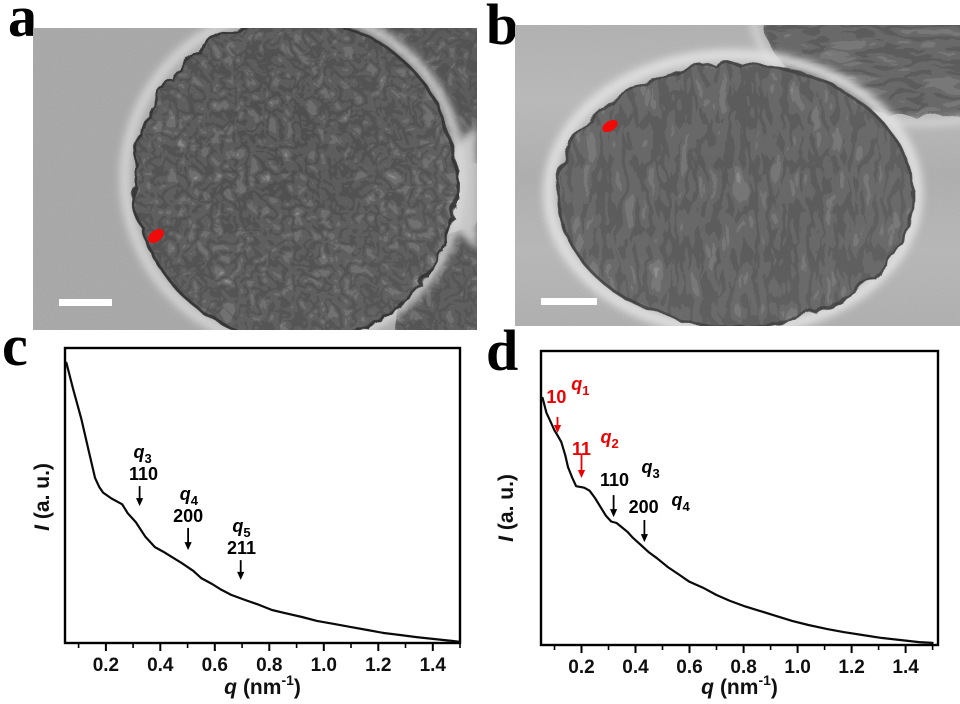 Image resolution: width=960 pixels, height=704 pixels. What do you see at coordinates (737, 520) in the screenshot?
I see `saxs-curve` at bounding box center [737, 520].